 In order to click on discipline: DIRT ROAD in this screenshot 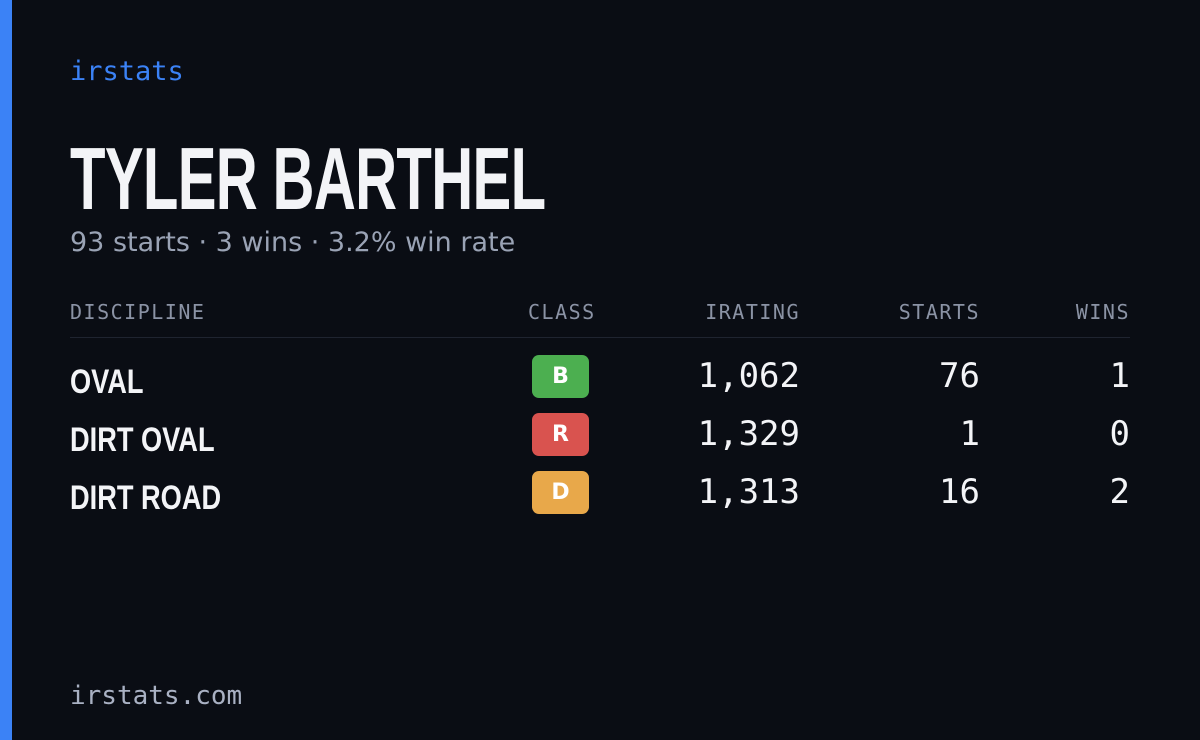, I will do `click(146, 498)`.